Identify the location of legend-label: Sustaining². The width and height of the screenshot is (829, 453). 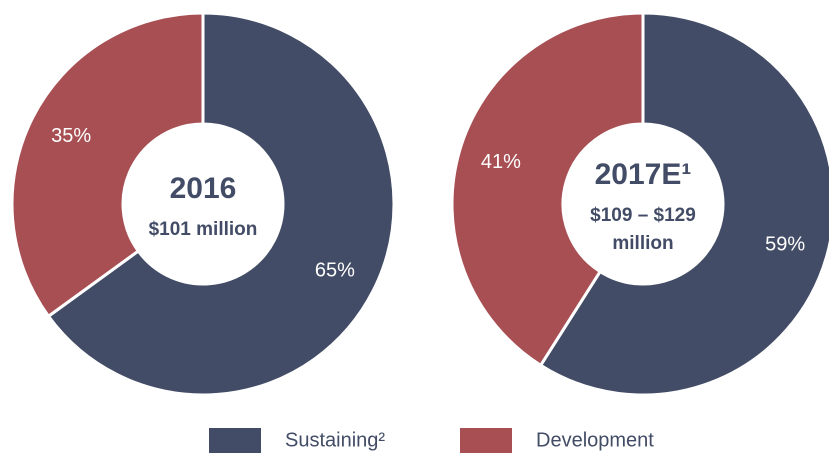
(335, 440).